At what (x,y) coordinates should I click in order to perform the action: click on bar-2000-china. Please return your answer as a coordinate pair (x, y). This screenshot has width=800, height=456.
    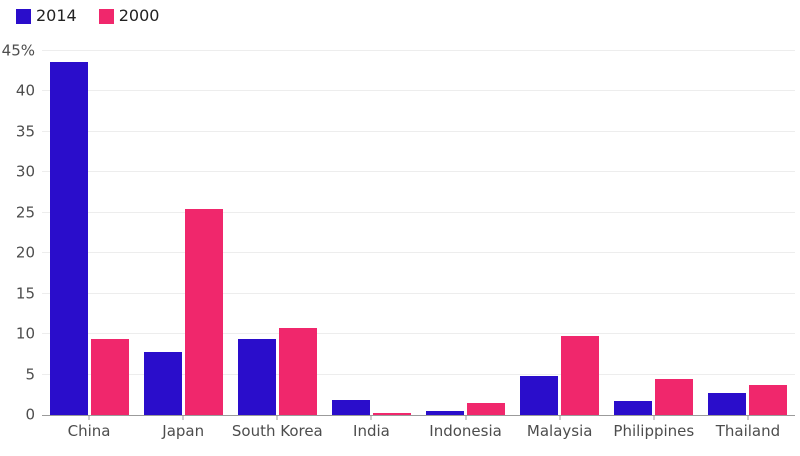
    Looking at the image, I should click on (109, 376).